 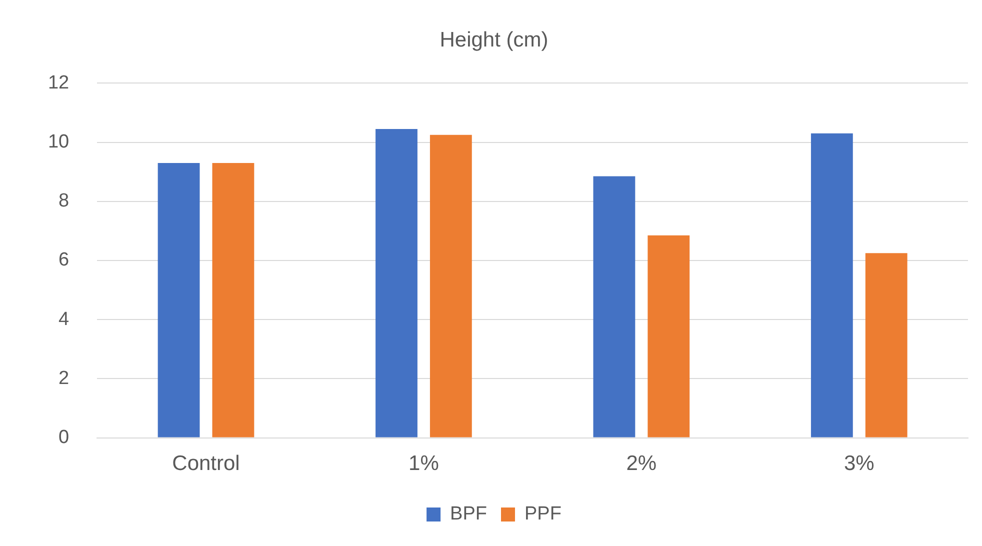 I want to click on x-tick-label: 2%, so click(x=641, y=464).